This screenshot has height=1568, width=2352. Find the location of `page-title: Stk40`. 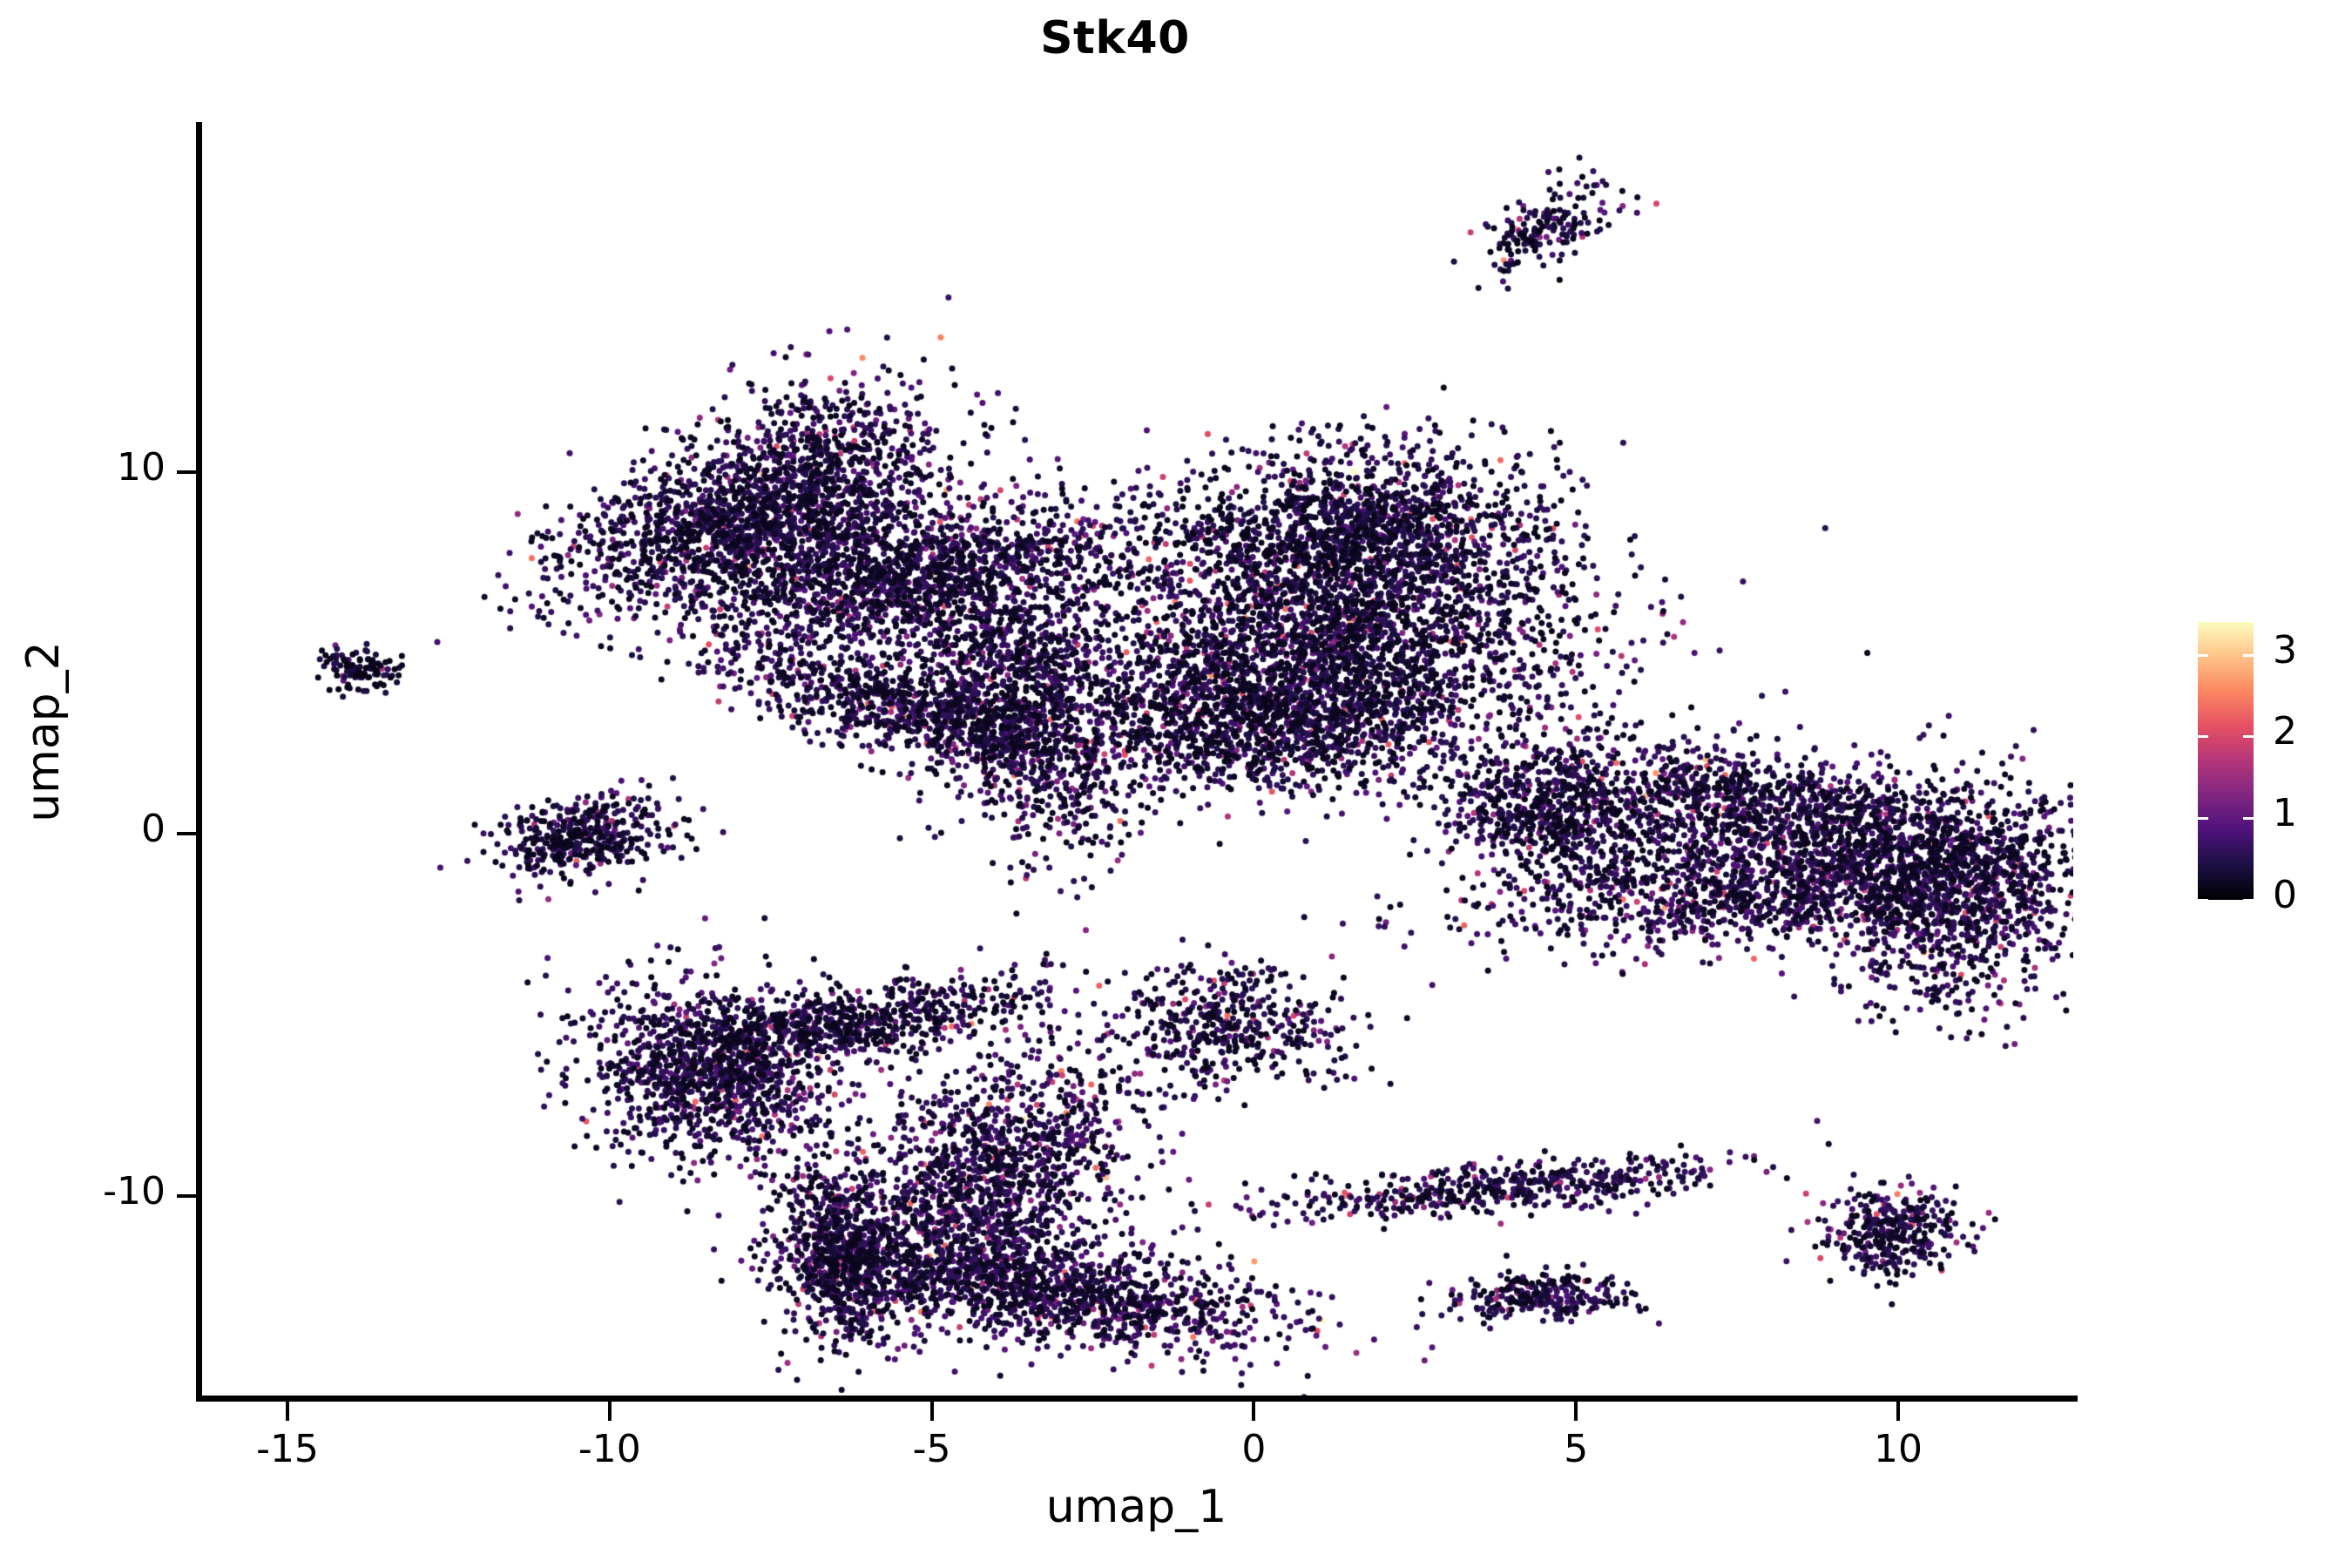

page-title: Stk40 is located at coordinates (1115, 38).